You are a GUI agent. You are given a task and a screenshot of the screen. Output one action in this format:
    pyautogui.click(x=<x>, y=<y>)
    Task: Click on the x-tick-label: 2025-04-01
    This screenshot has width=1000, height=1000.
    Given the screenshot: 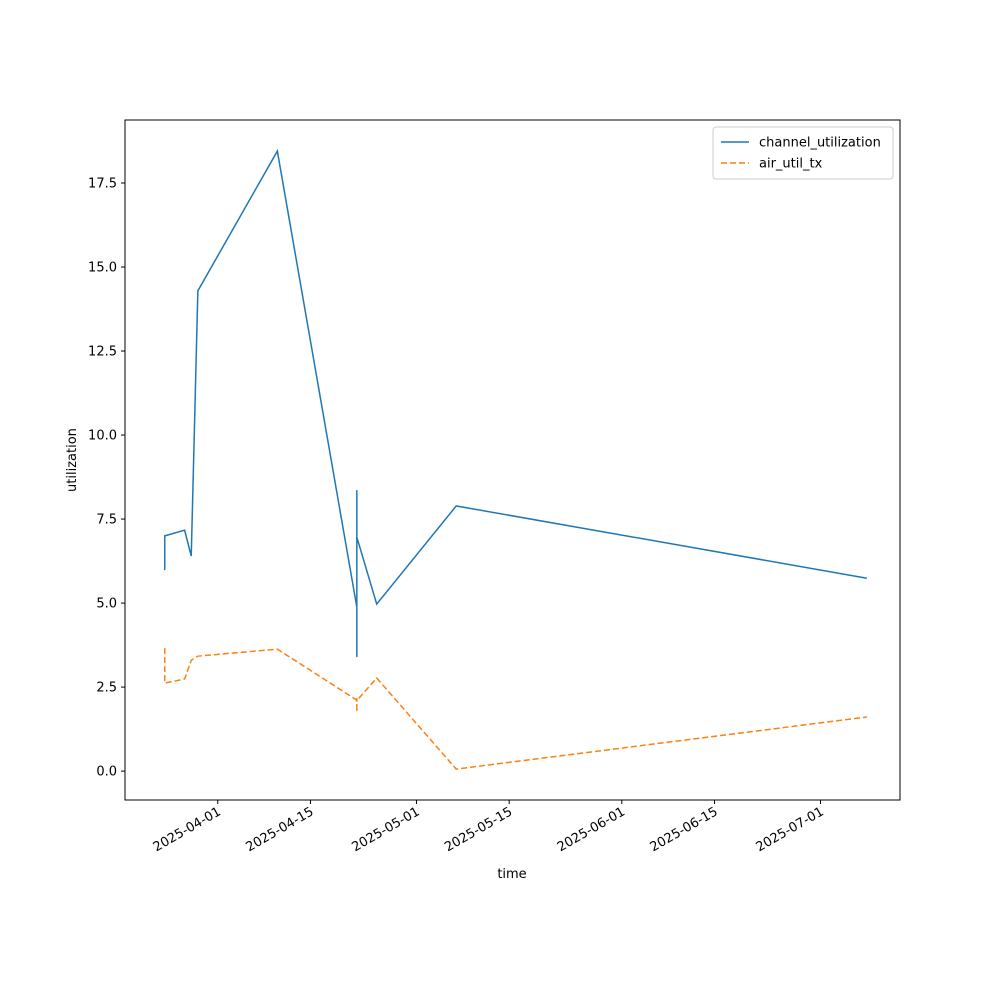 What is the action you would take?
    pyautogui.click(x=187, y=829)
    